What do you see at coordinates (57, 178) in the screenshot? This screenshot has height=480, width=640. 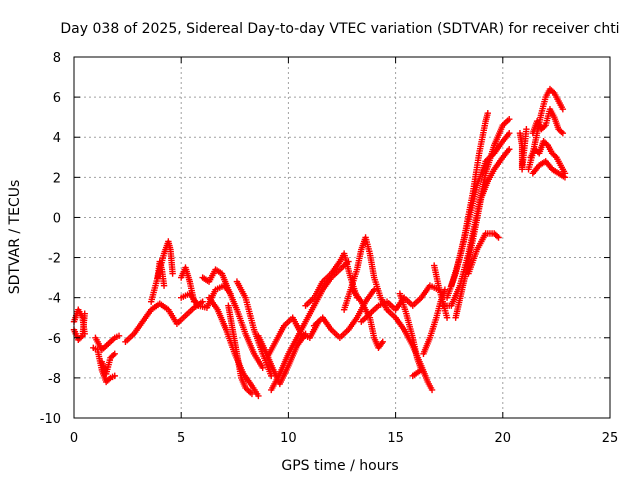 I see `y-tick-label: 2` at bounding box center [57, 178].